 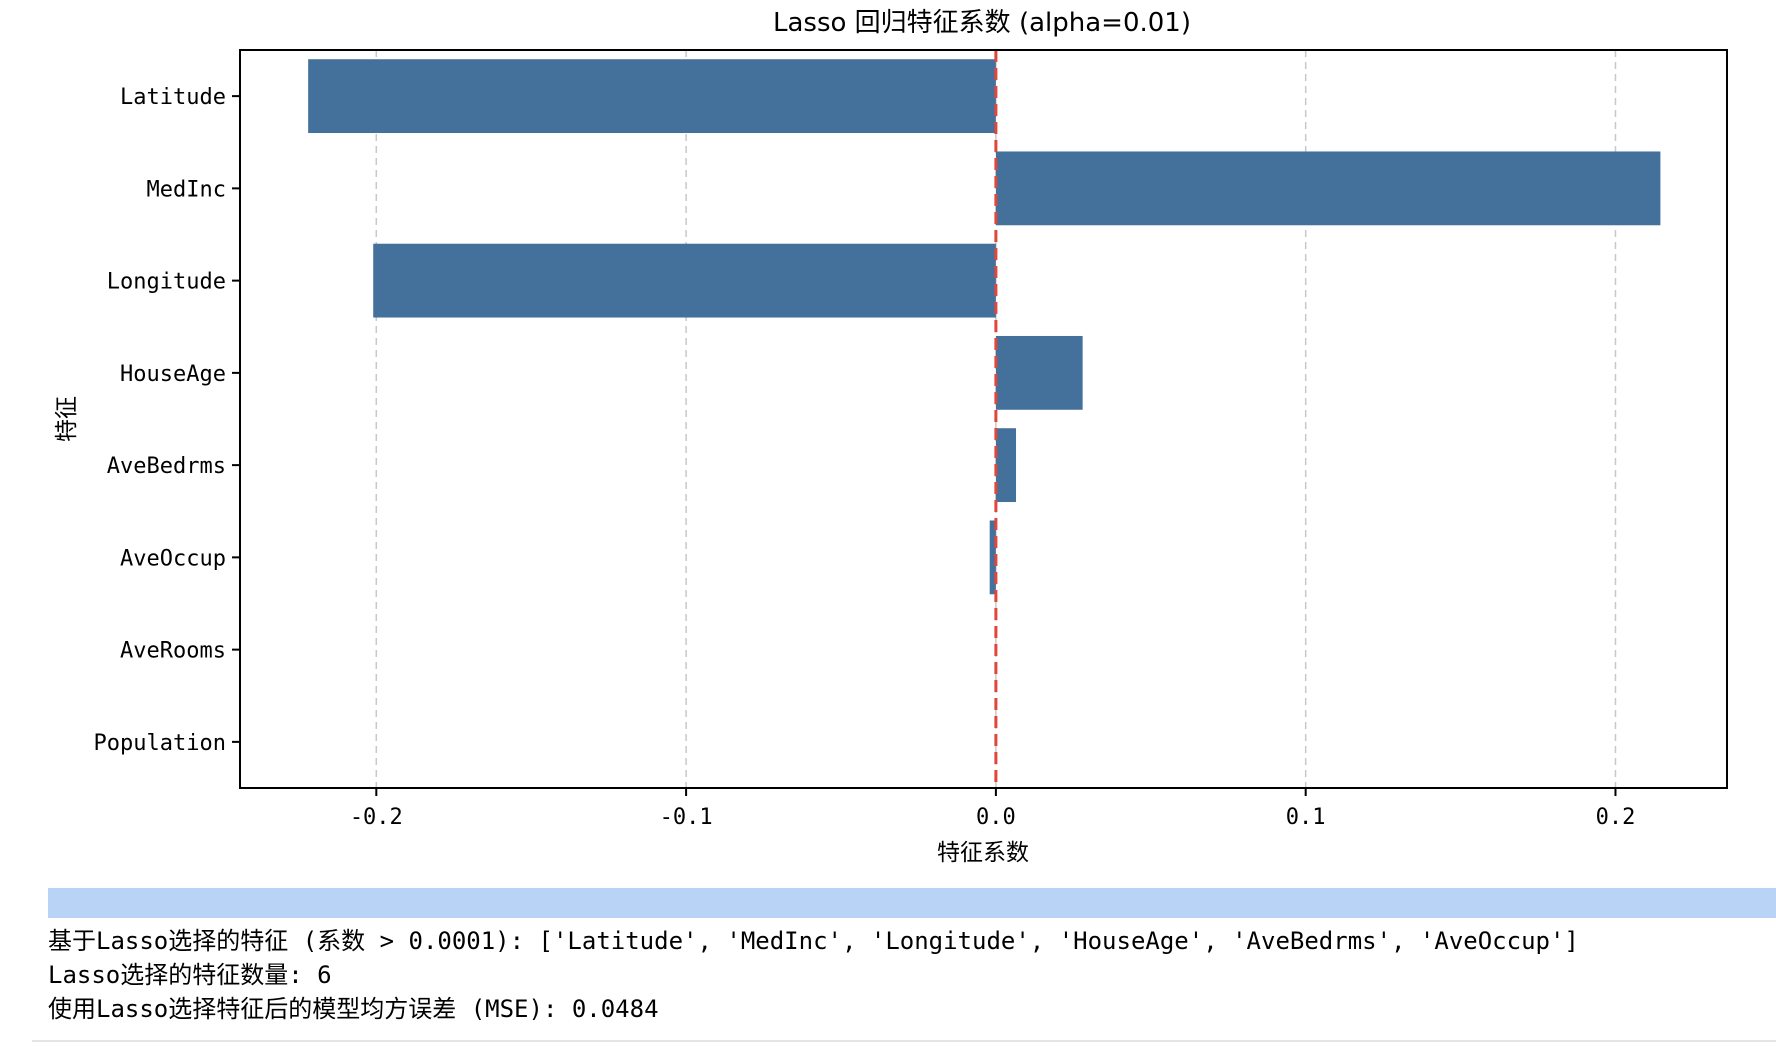 What do you see at coordinates (173, 558) in the screenshot?
I see `y-tick-label: AveOccup` at bounding box center [173, 558].